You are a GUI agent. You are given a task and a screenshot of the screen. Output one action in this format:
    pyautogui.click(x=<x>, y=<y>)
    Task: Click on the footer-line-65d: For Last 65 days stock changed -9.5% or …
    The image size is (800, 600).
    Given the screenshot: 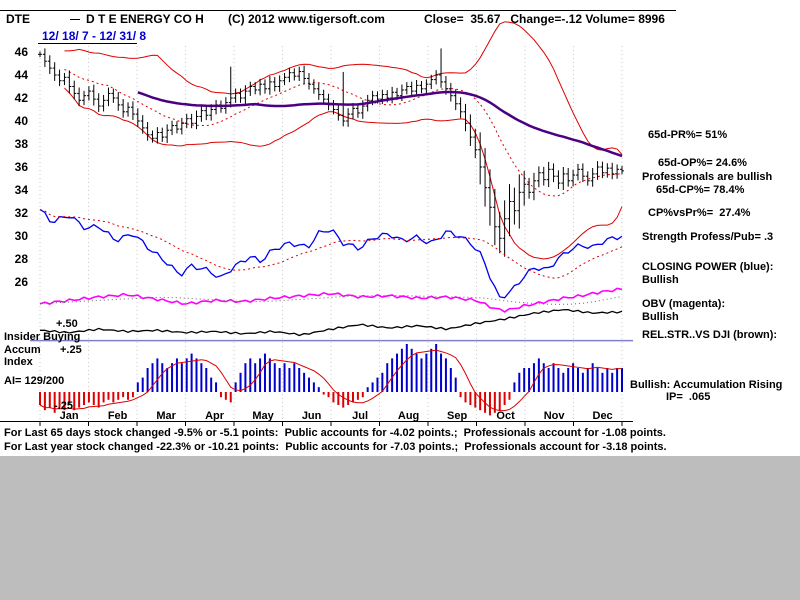 What is the action you would take?
    pyautogui.click(x=335, y=433)
    